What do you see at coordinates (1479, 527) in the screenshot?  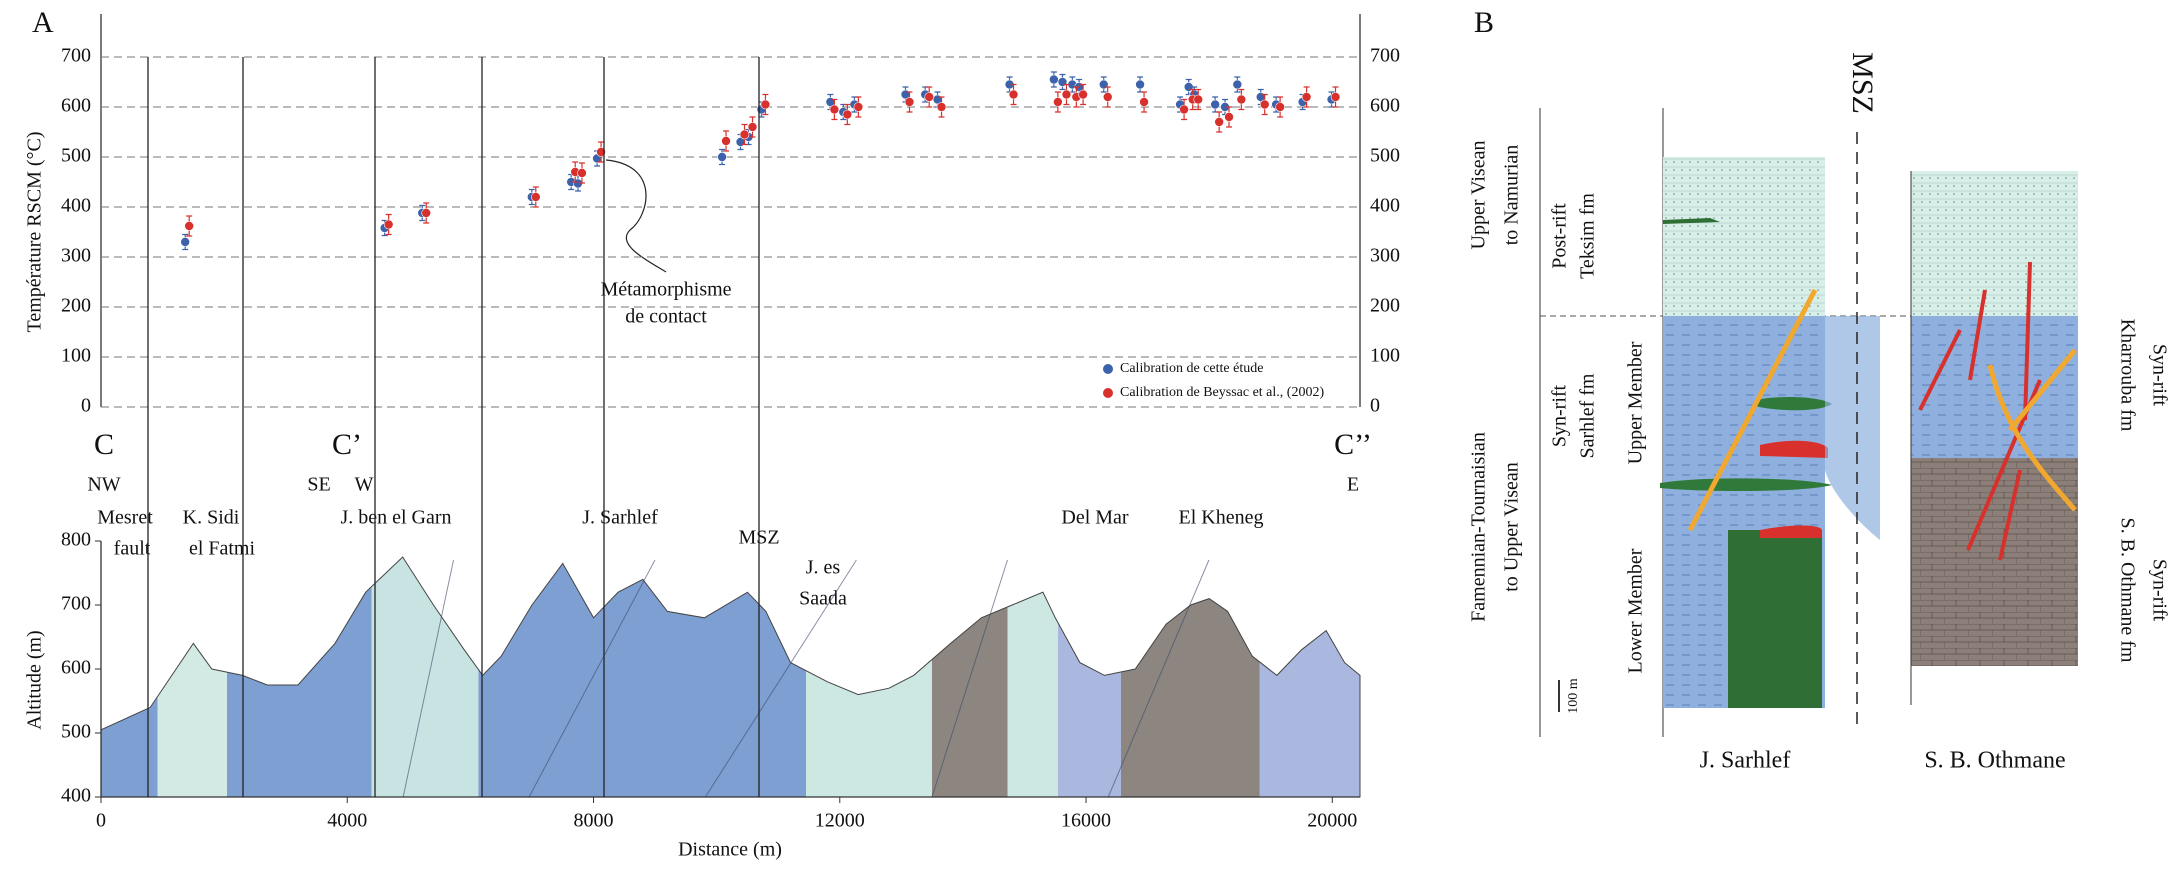 I see `age-label: Famennian-Tournaisian` at bounding box center [1479, 527].